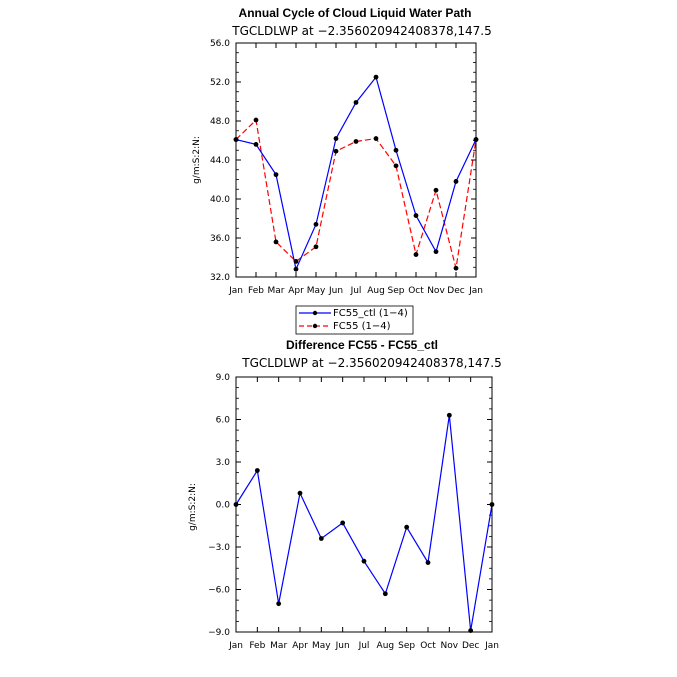  Describe the element at coordinates (219, 591) in the screenshot. I see `y-tick-label: −6.0` at that location.